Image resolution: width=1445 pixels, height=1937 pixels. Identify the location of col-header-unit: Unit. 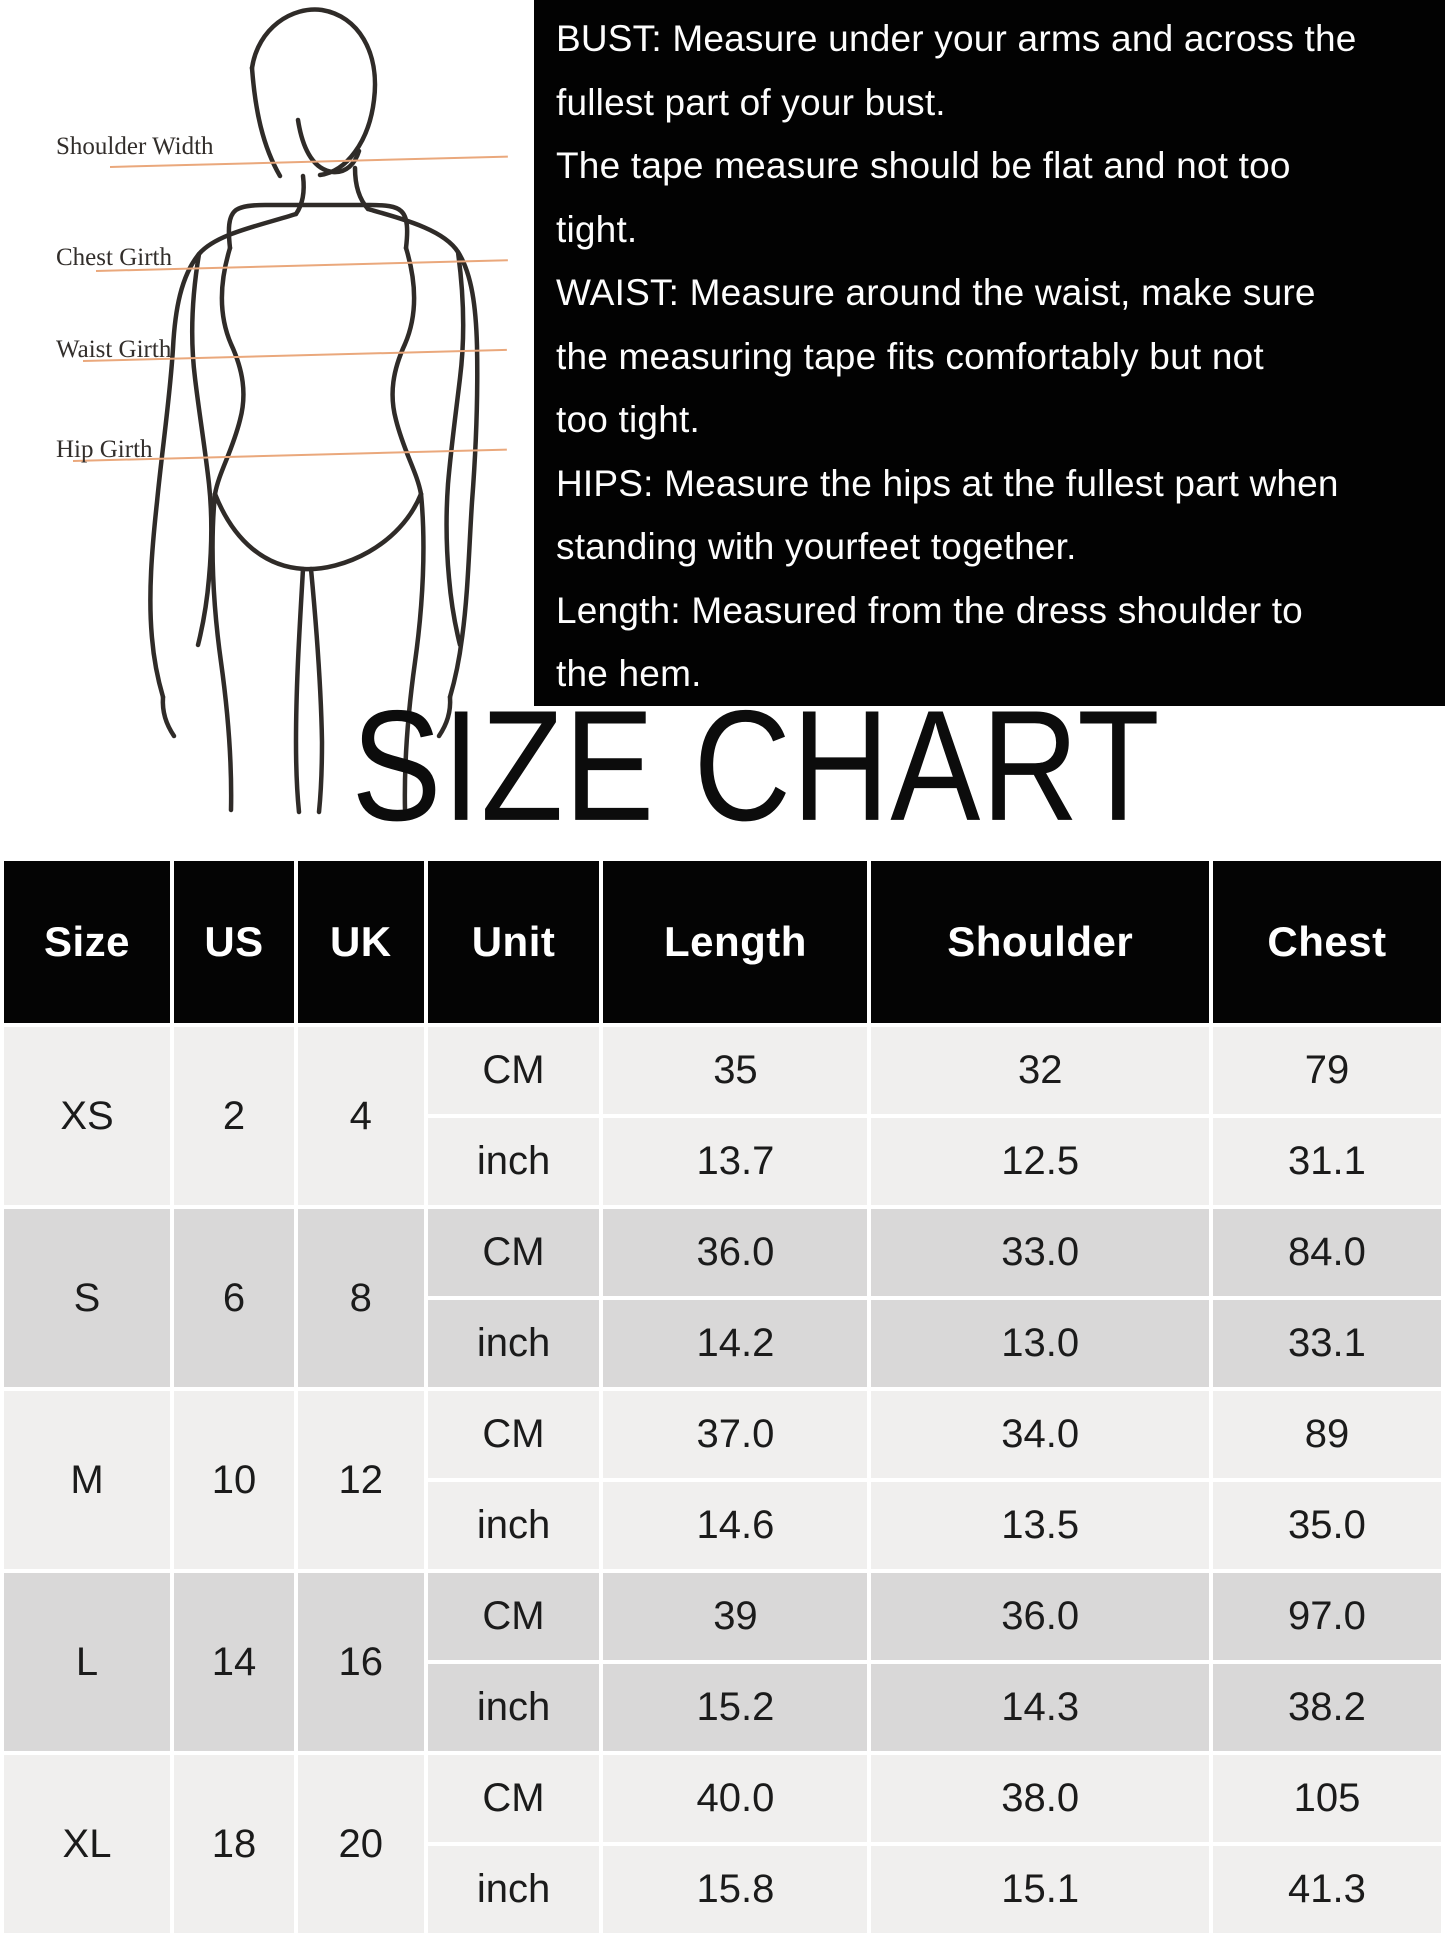
(513, 942).